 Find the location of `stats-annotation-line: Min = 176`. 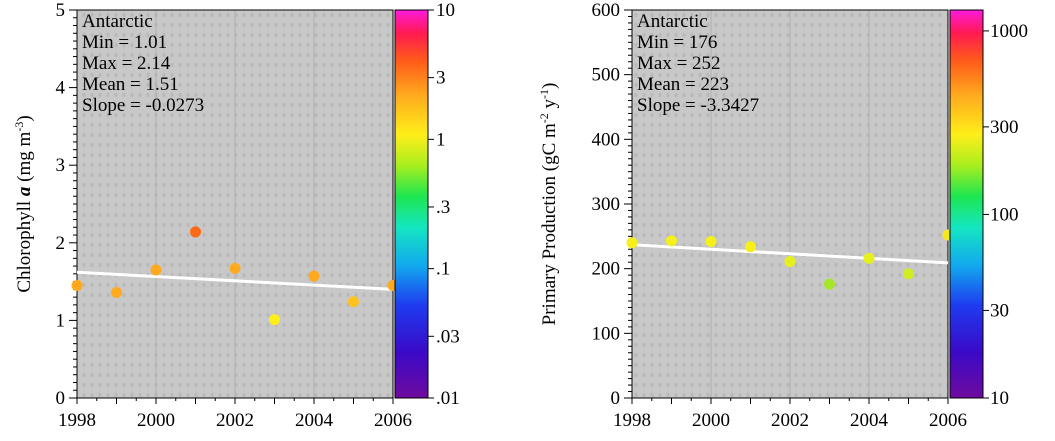

stats-annotation-line: Min = 176 is located at coordinates (677, 42).